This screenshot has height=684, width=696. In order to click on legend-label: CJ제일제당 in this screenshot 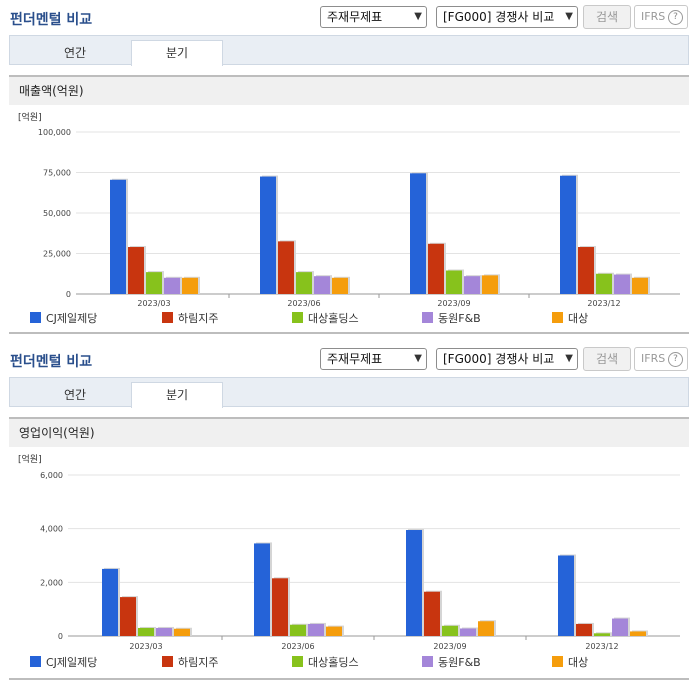, I will do `click(71, 318)`.